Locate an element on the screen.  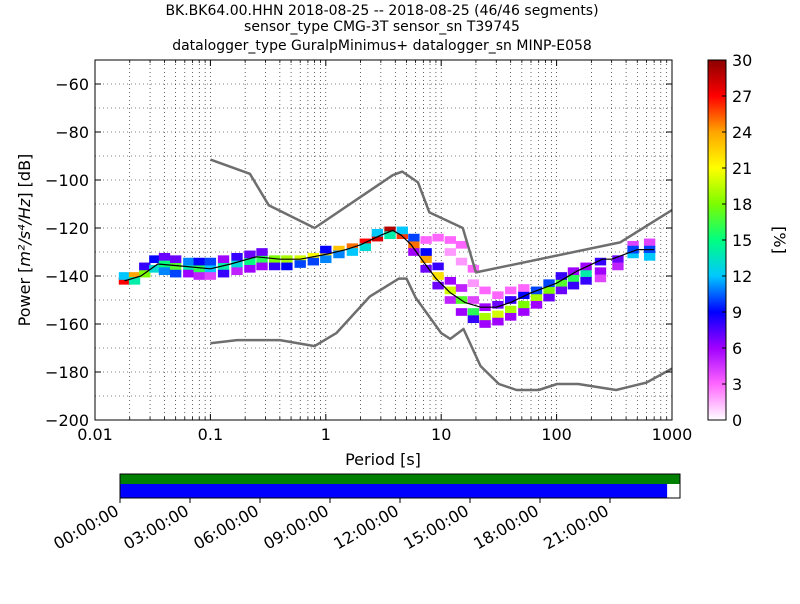
y-tick-label: −180 is located at coordinates (67, 372).